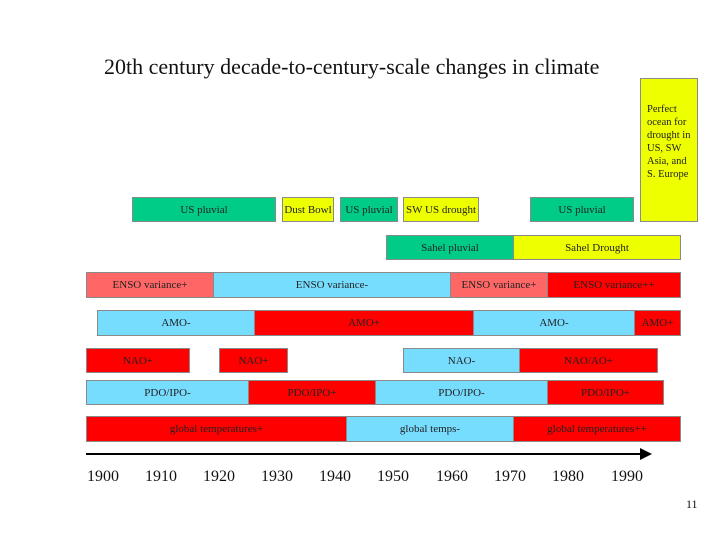 The height and width of the screenshot is (540, 720). What do you see at coordinates (393, 476) in the screenshot?
I see `axis-tick-label: 1950` at bounding box center [393, 476].